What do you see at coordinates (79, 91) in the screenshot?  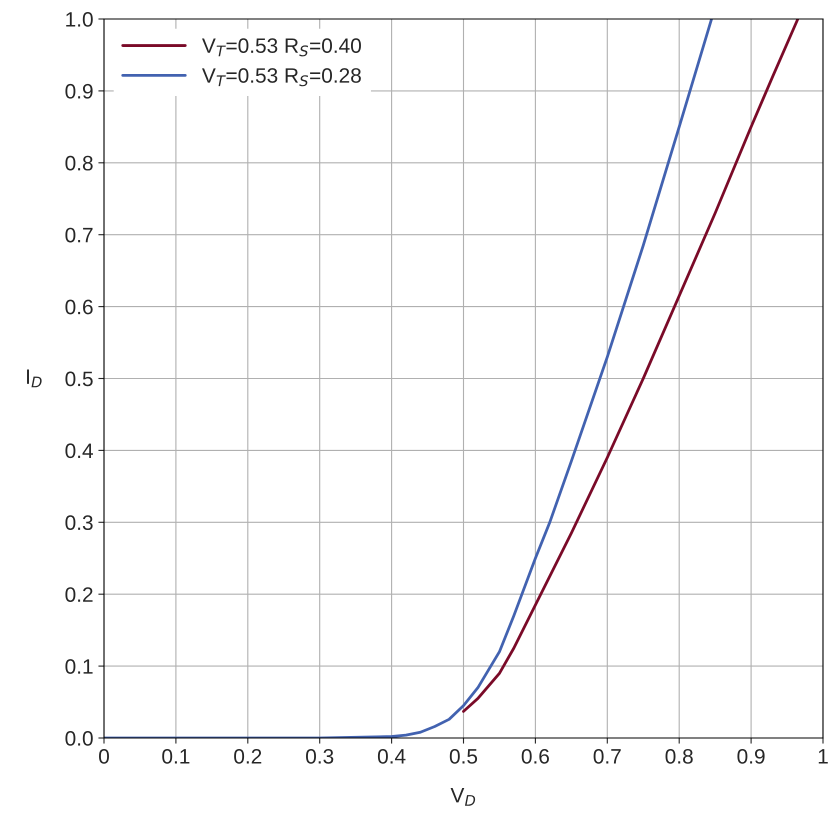 I see `y-tick-label: 0.9` at bounding box center [79, 91].